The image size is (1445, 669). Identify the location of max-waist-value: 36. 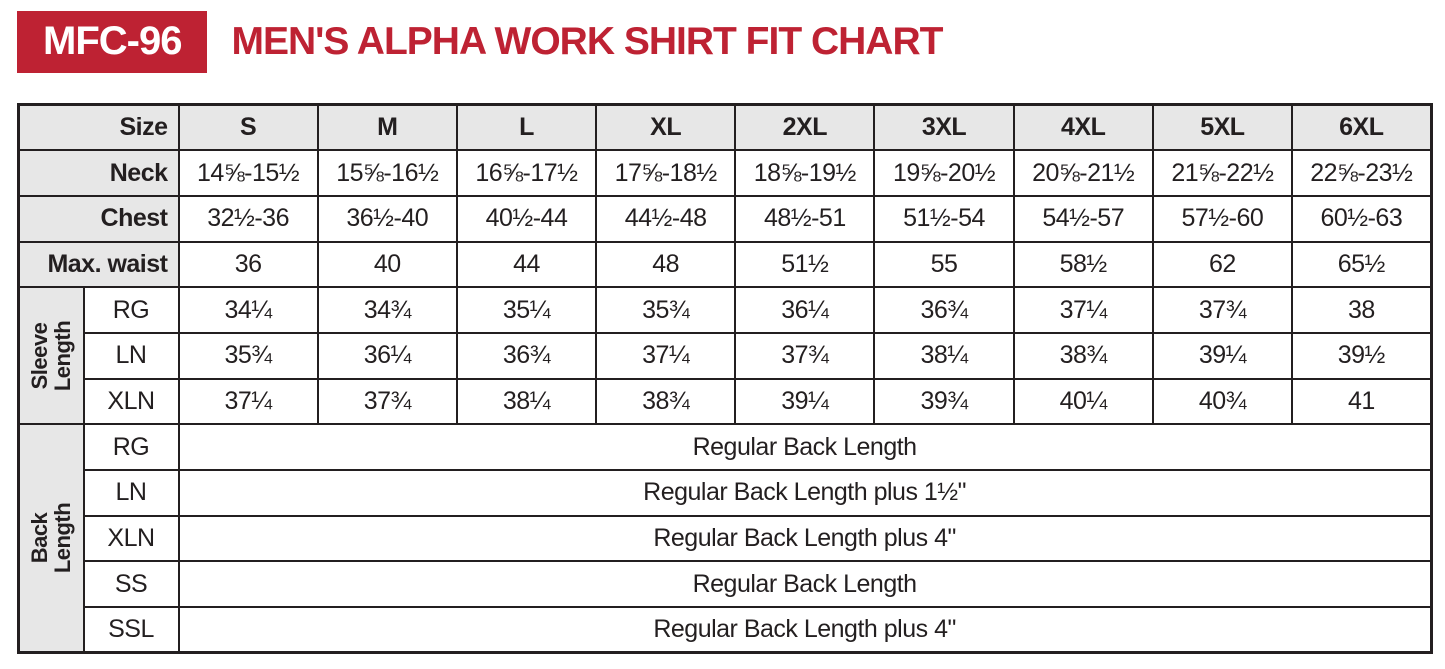
(248, 264).